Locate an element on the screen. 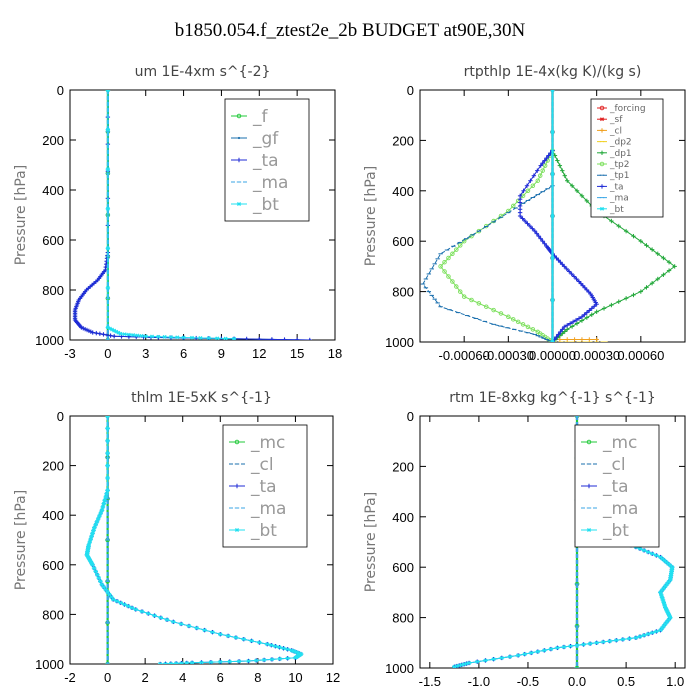  x-tick-label: 0.5 is located at coordinates (626, 681).